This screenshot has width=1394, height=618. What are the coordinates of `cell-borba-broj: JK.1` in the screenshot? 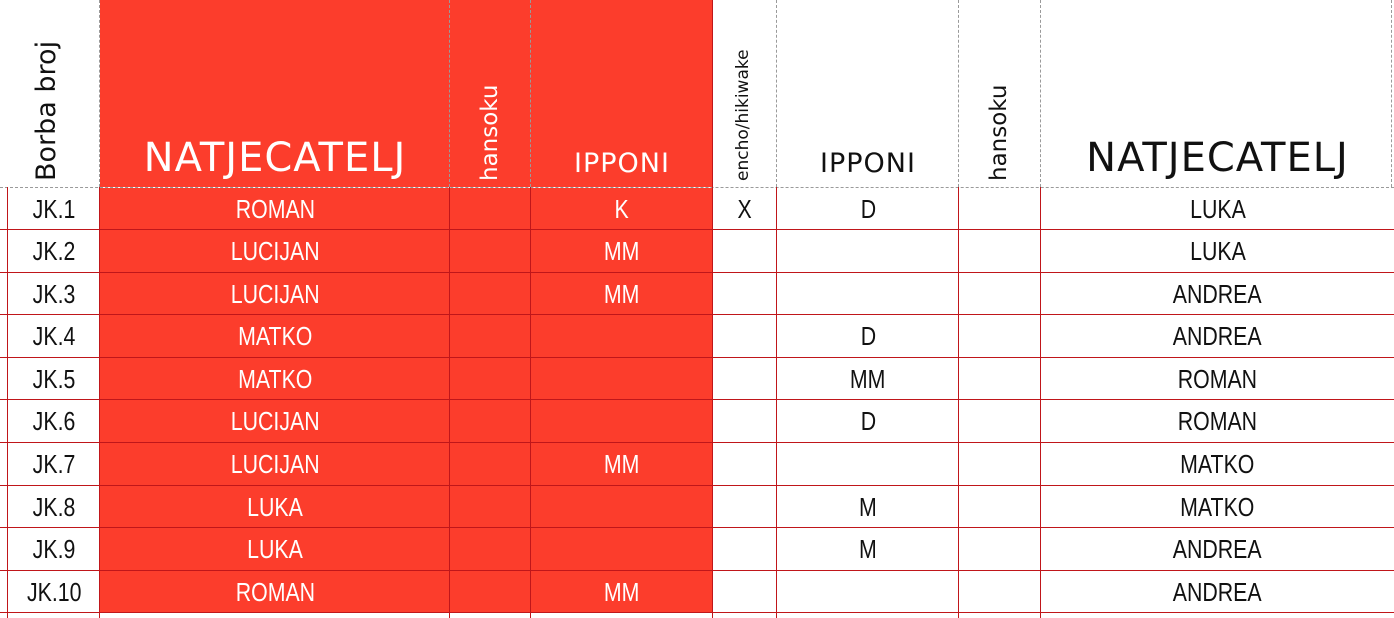 It's located at (54, 209).